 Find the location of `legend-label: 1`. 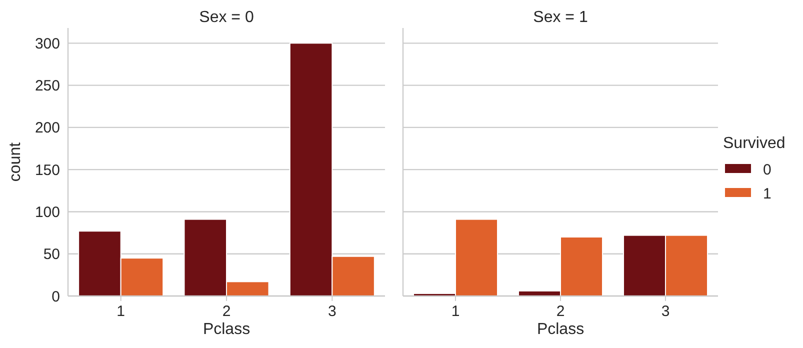

legend-label: 1 is located at coordinates (767, 193).